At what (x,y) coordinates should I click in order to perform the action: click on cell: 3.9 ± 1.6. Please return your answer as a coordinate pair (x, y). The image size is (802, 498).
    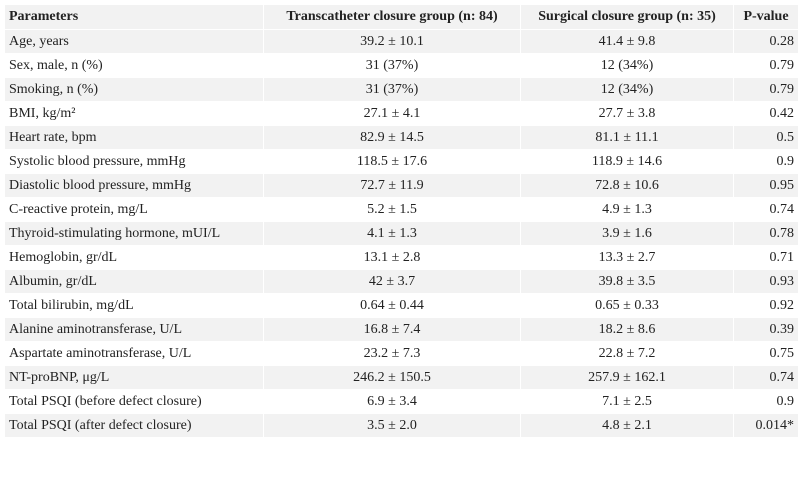
    Looking at the image, I should click on (627, 233).